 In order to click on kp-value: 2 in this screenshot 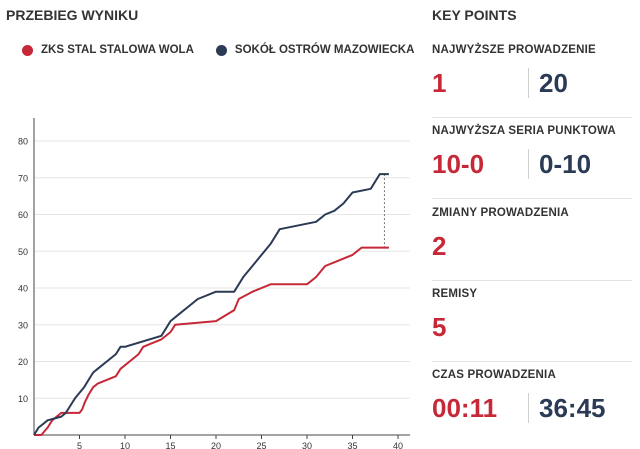, I will do `click(439, 246)`.